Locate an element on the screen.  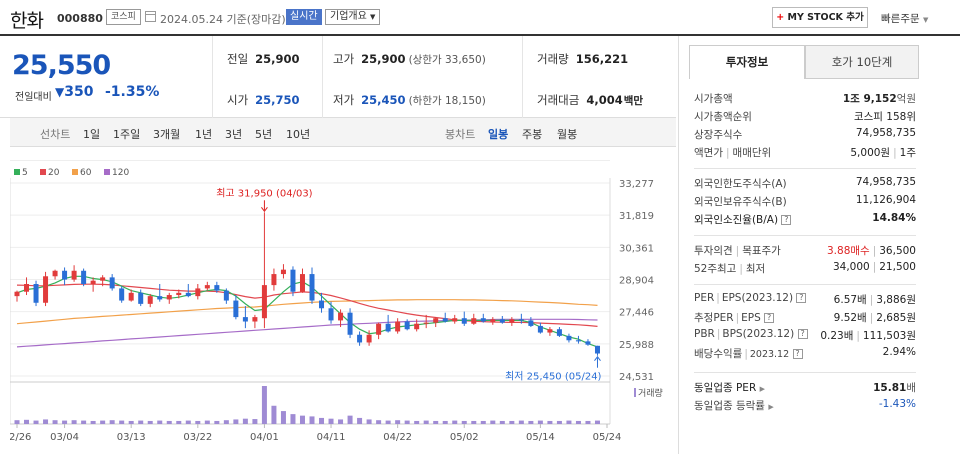
trade-unit-label: 매매단위 is located at coordinates (752, 153).